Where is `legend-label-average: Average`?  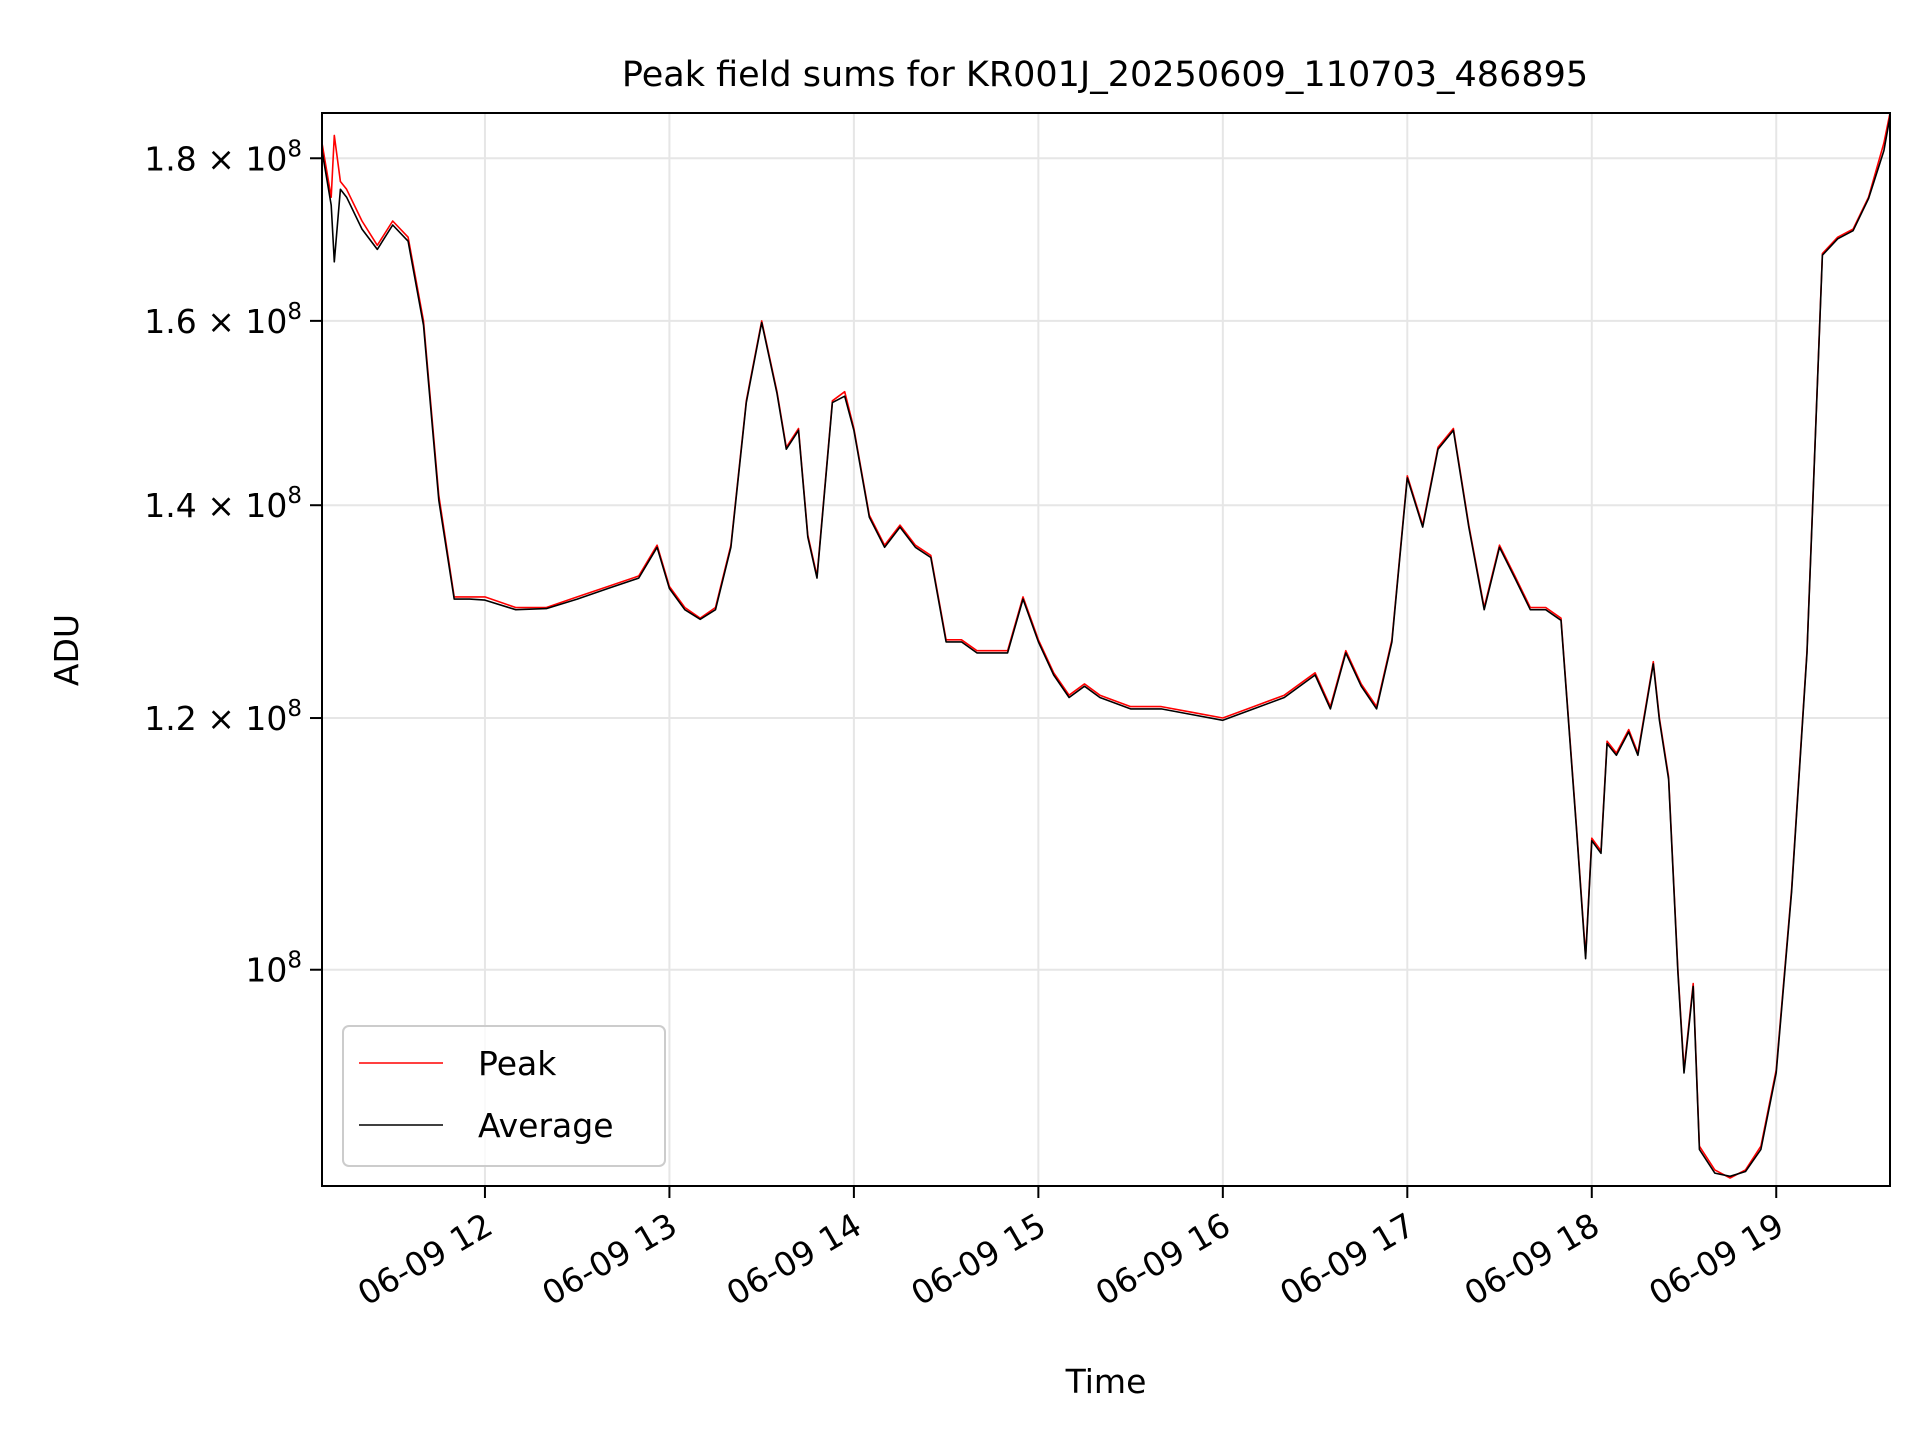
legend-label-average: Average is located at coordinates (546, 1125).